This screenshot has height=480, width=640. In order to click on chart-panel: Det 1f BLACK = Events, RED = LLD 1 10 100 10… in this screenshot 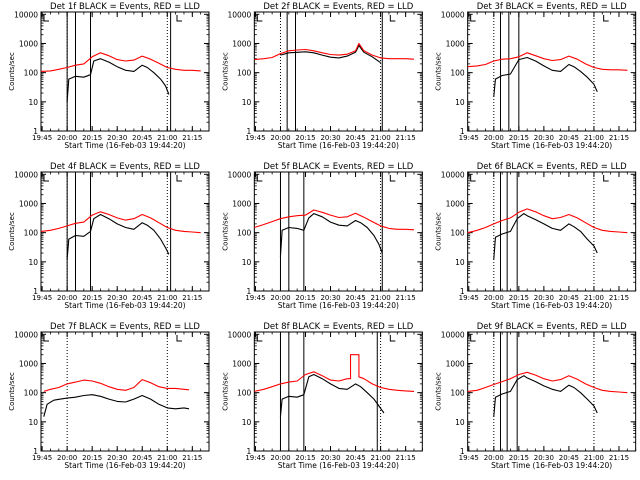, I will do `click(109, 76)`.